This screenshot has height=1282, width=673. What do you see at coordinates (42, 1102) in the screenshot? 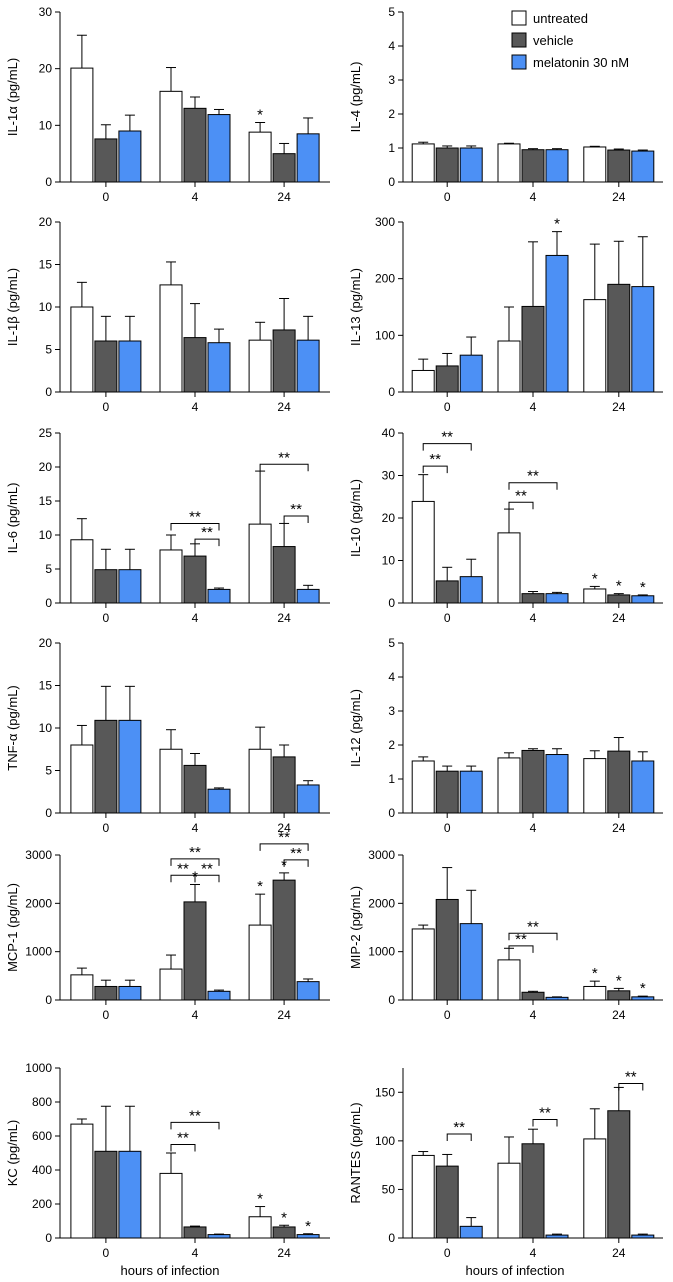
I see `y-tick-label: 800` at bounding box center [42, 1102].